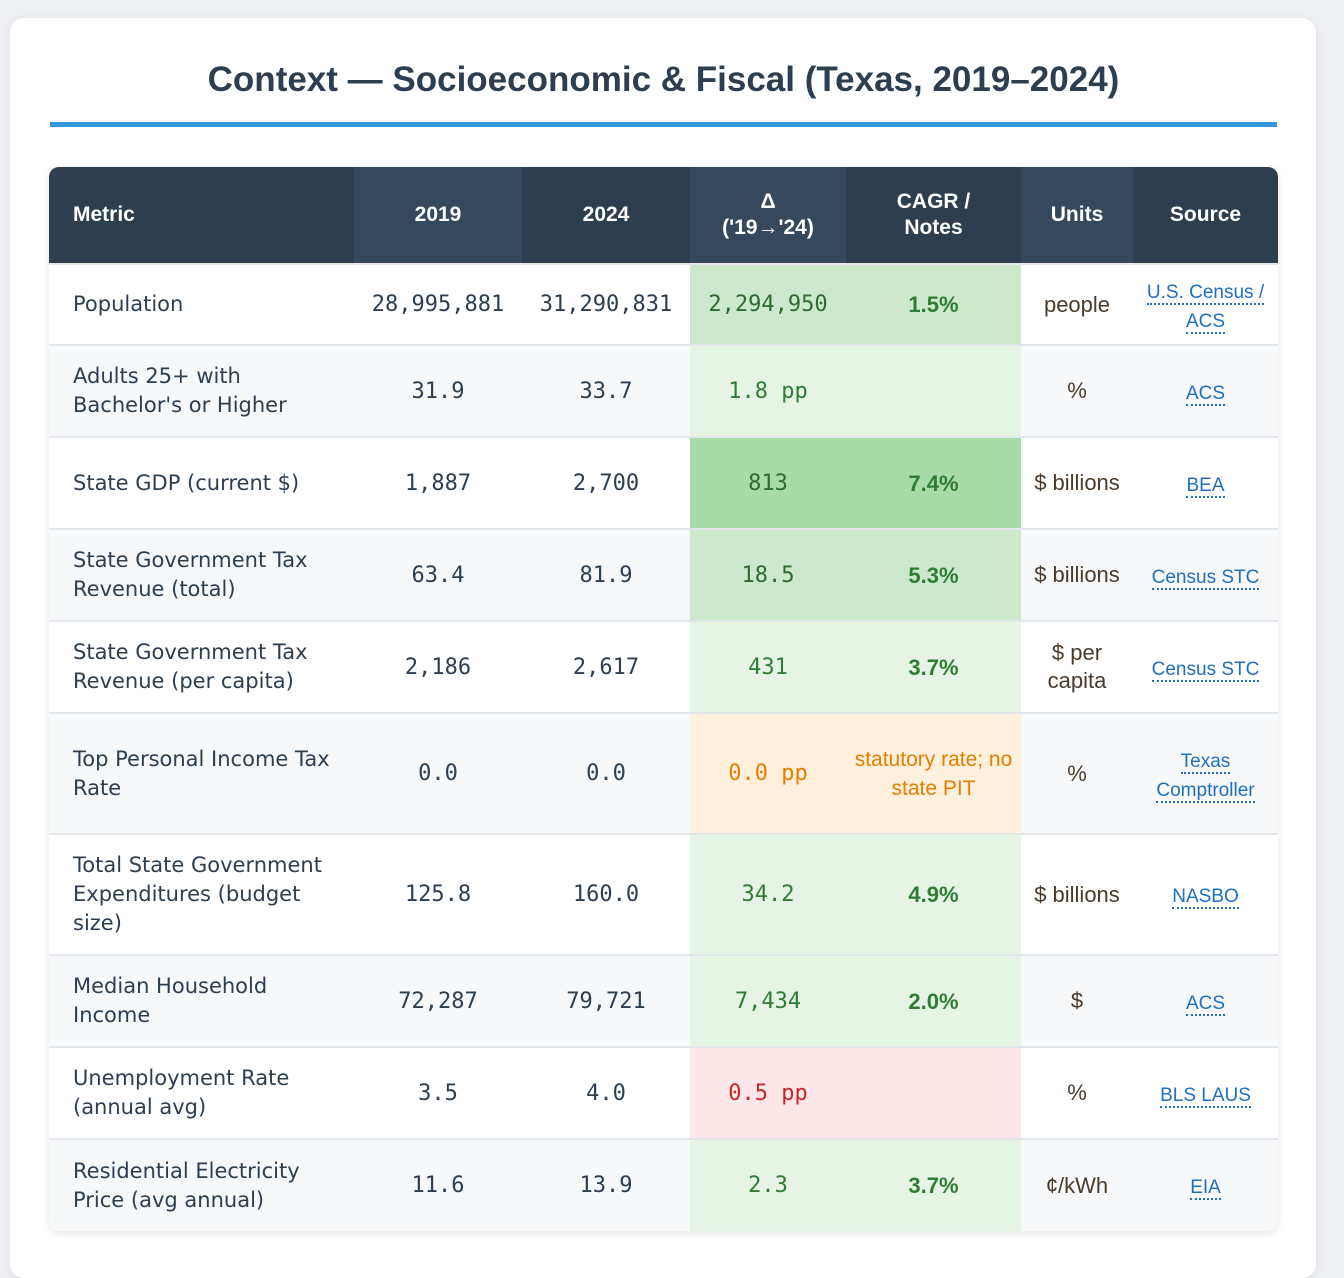 Image resolution: width=1344 pixels, height=1278 pixels. I want to click on delta-cell: 431, so click(768, 666).